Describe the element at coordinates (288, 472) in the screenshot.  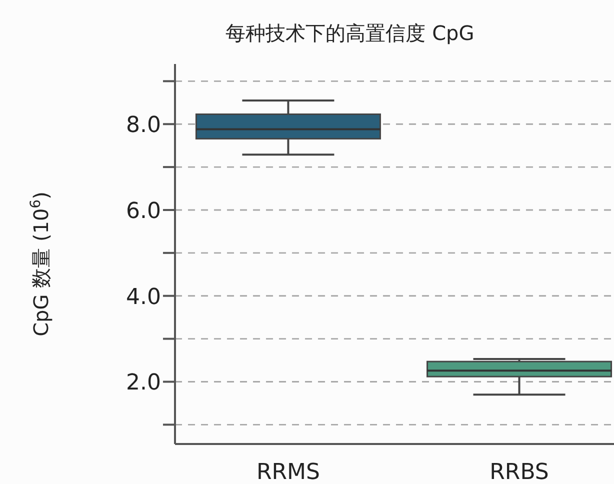
I see `x-tick-label: RRMS` at that location.